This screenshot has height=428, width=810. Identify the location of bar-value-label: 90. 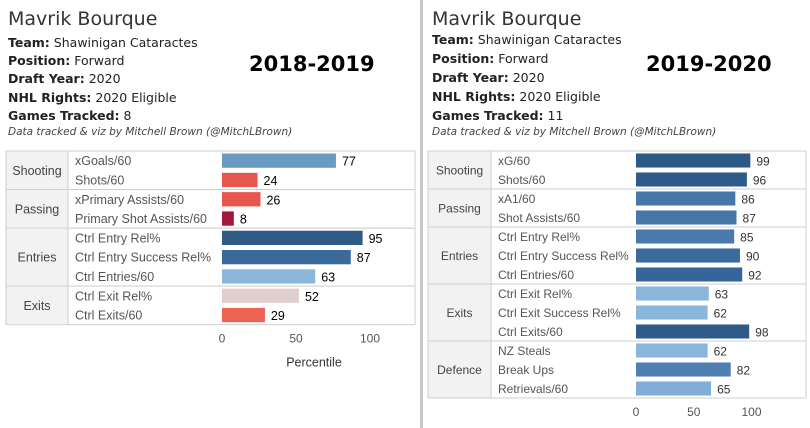
(753, 257).